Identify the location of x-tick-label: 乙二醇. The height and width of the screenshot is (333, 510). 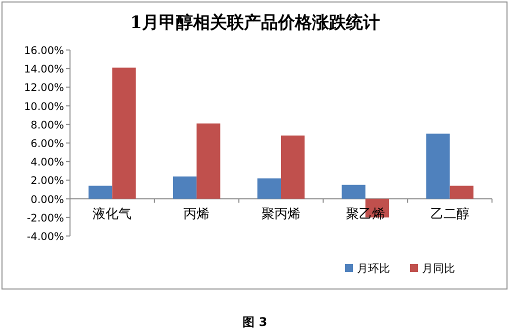
(450, 214).